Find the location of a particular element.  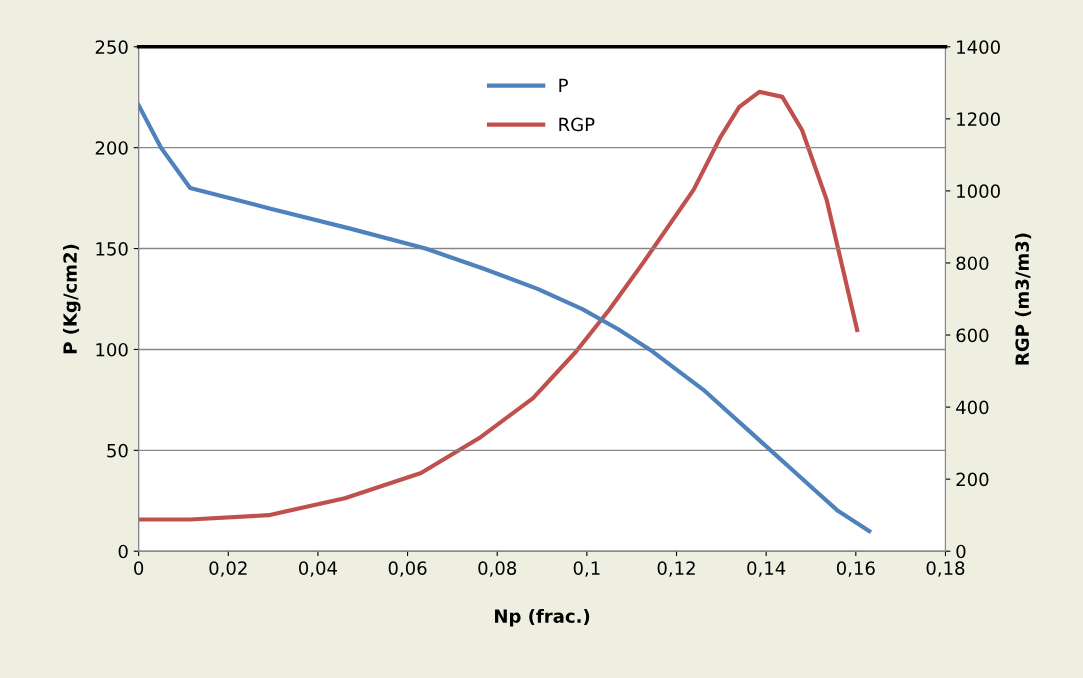

y2-tick-label: 1000 is located at coordinates (978, 191).